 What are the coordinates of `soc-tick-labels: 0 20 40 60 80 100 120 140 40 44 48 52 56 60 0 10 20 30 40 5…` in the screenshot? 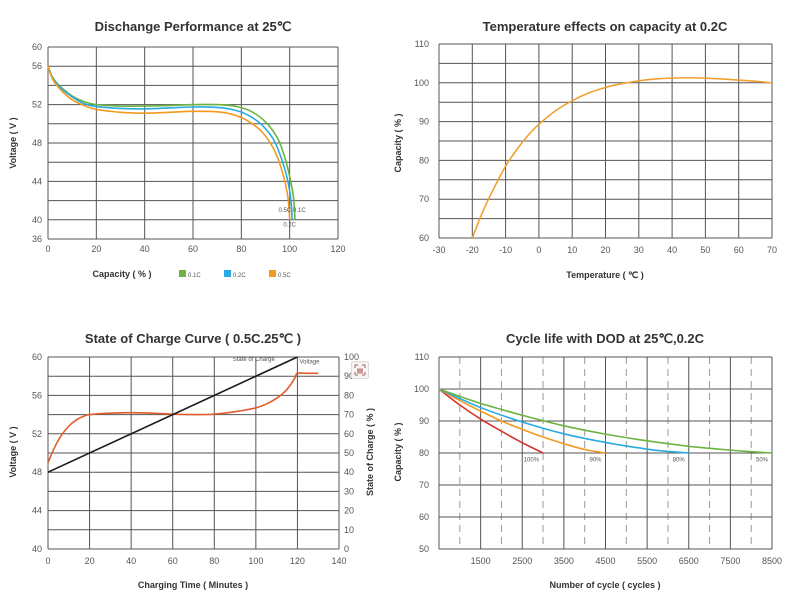 It's located at (195, 459).